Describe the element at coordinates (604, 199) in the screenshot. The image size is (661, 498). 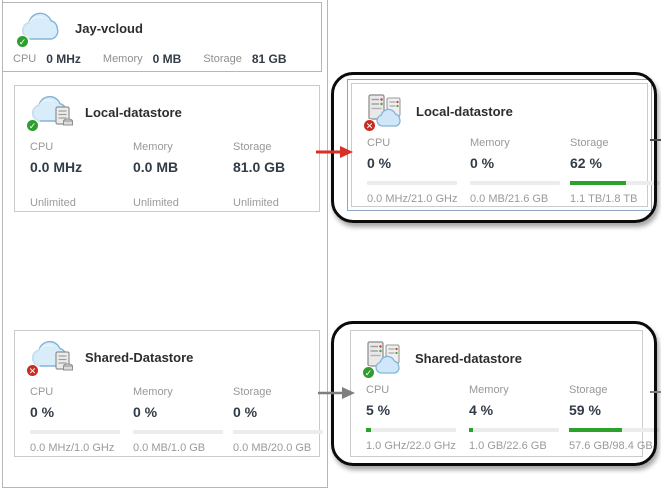
I see `metric-sub: 1.1 TB/1.8 TB` at that location.